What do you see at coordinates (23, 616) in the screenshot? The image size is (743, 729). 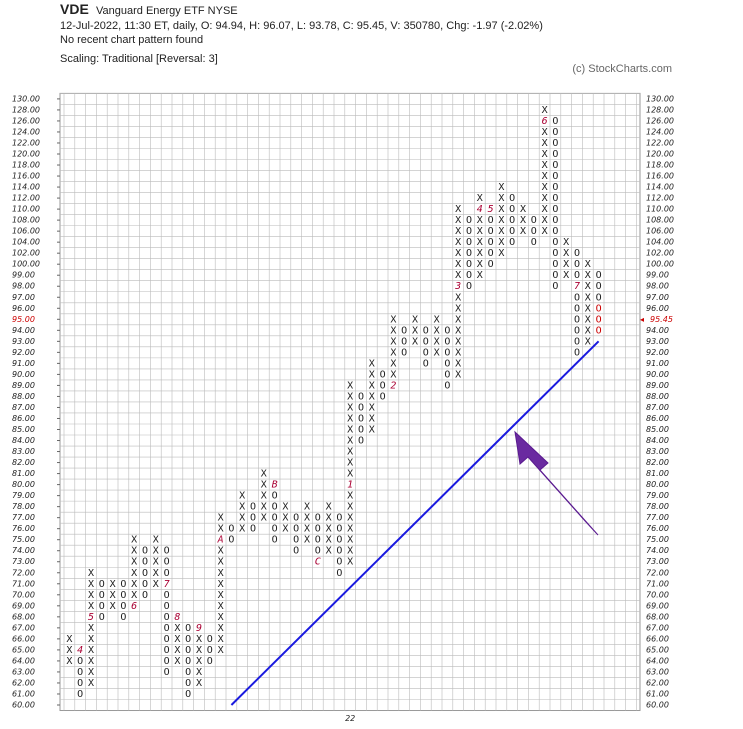 I see `y-tick-label: 68.00` at bounding box center [23, 616].